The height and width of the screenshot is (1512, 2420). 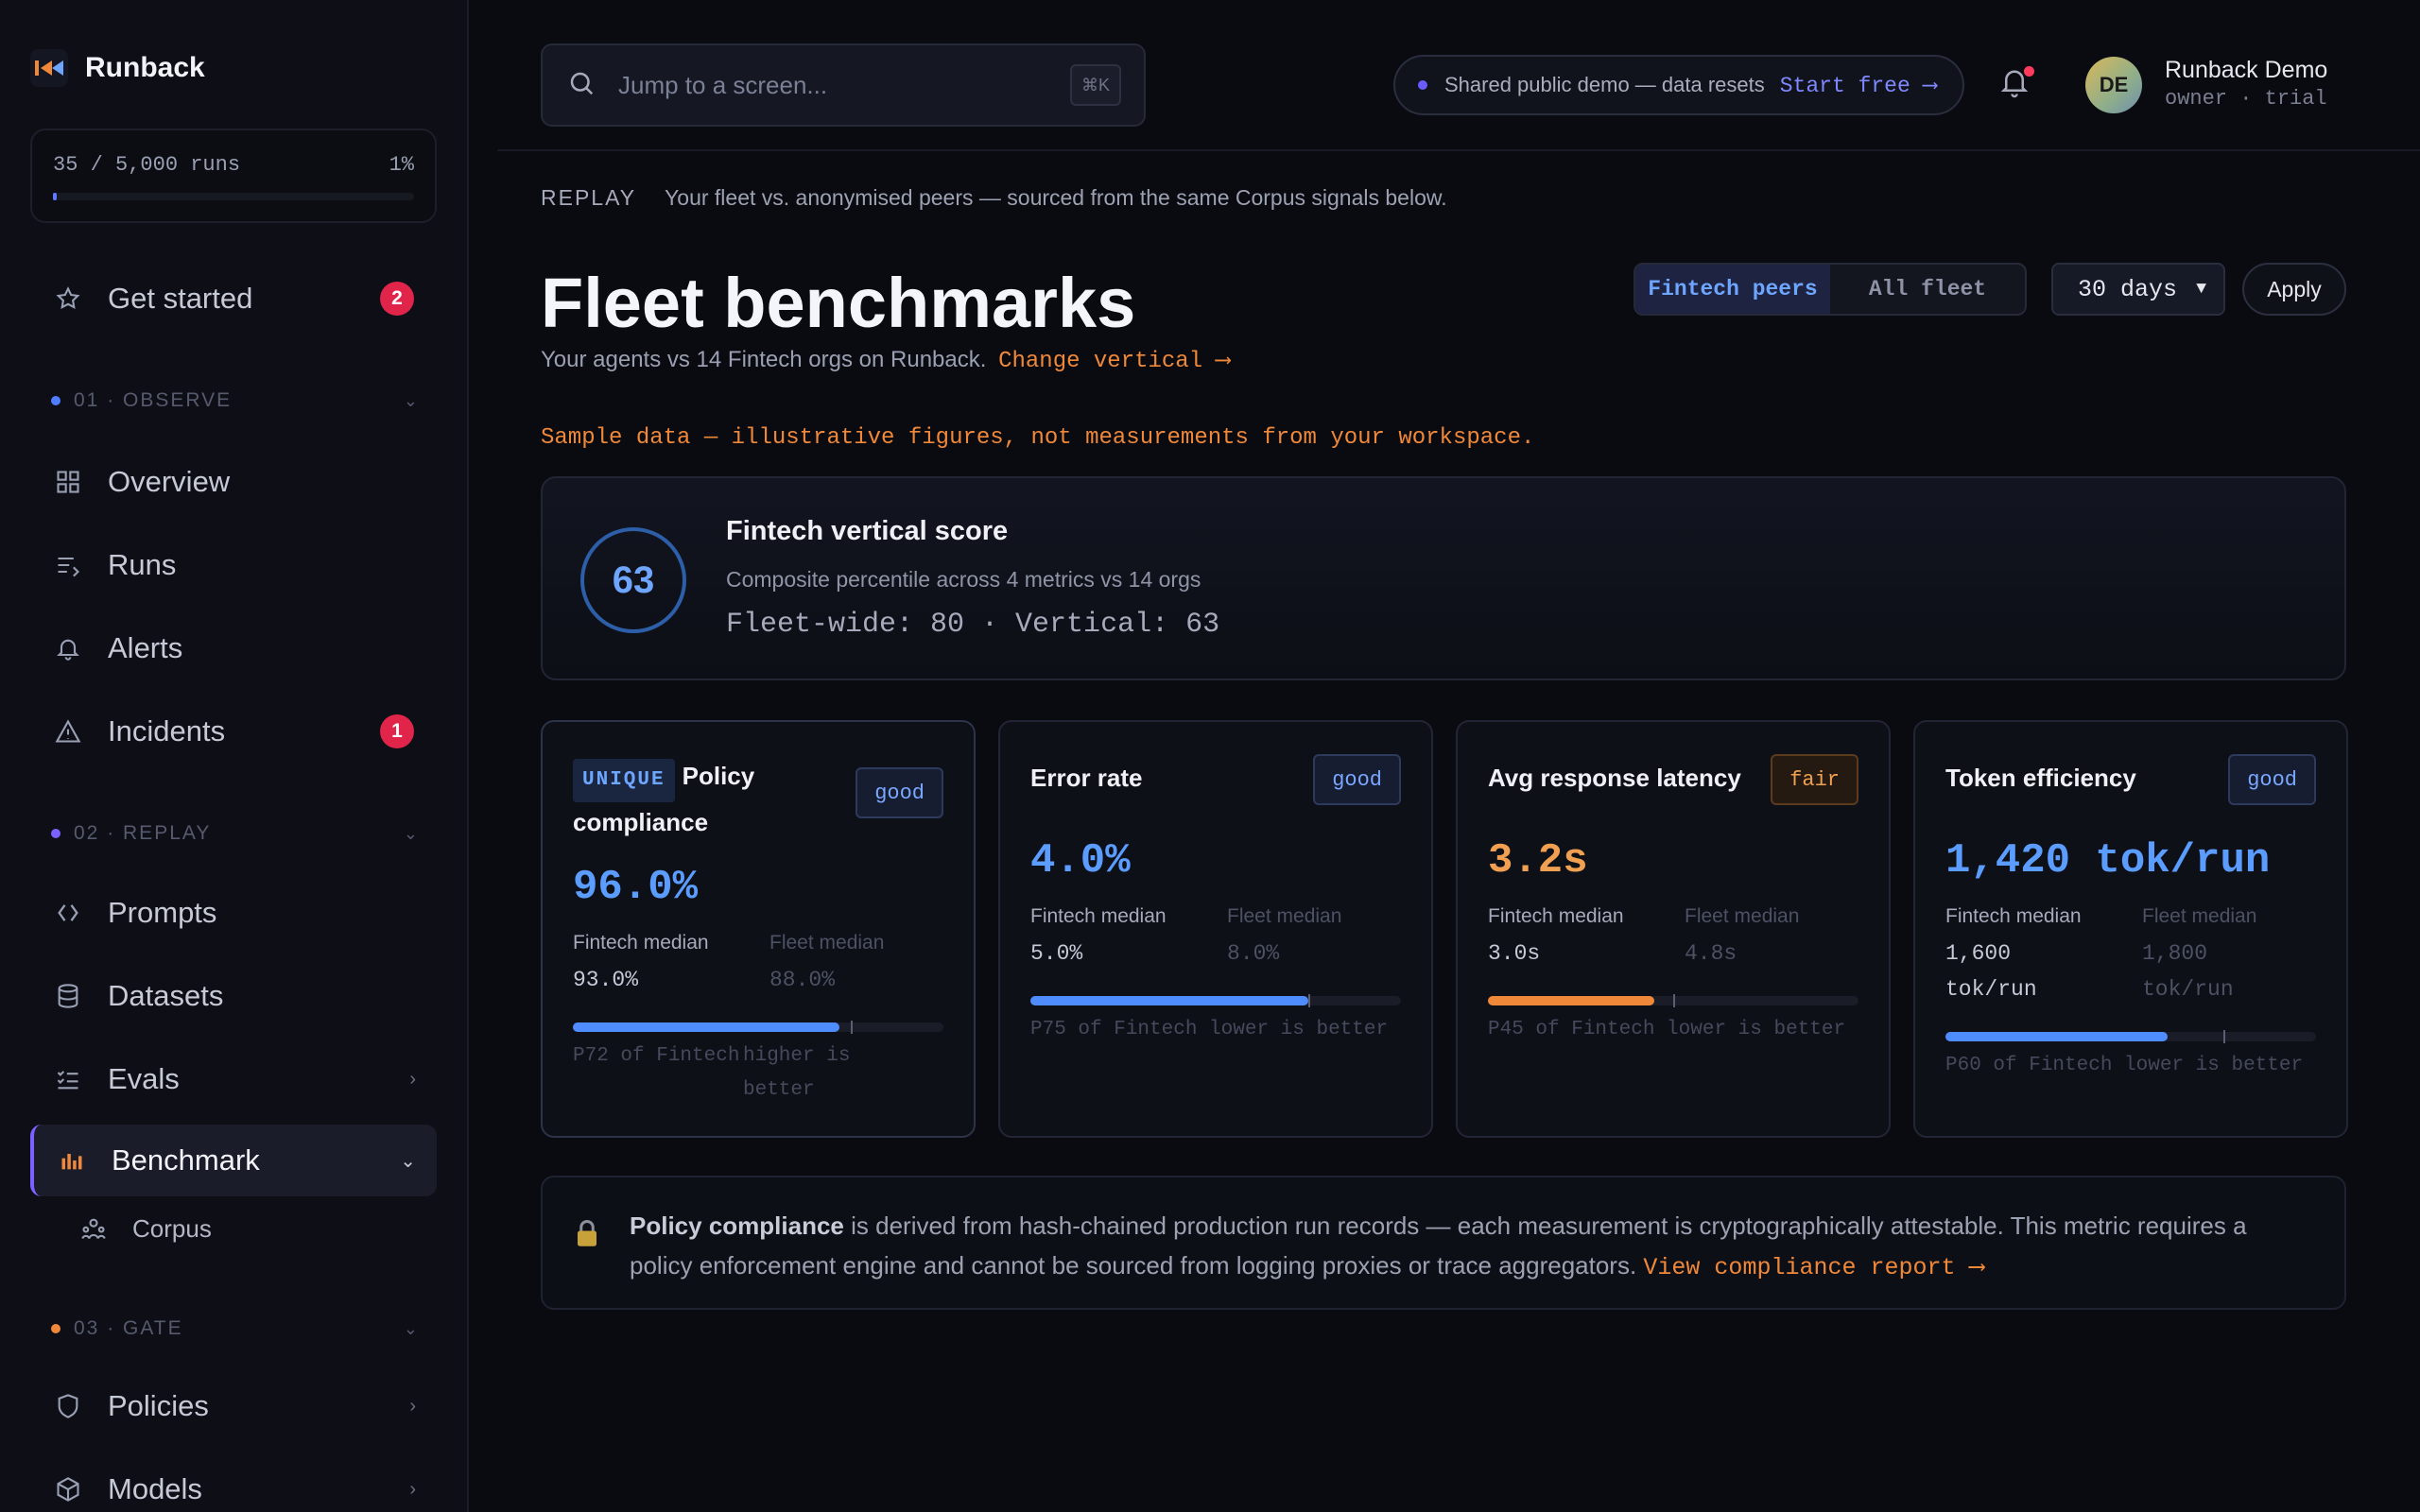 What do you see at coordinates (2246, 70) in the screenshot?
I see `user-name: Runback Demo` at bounding box center [2246, 70].